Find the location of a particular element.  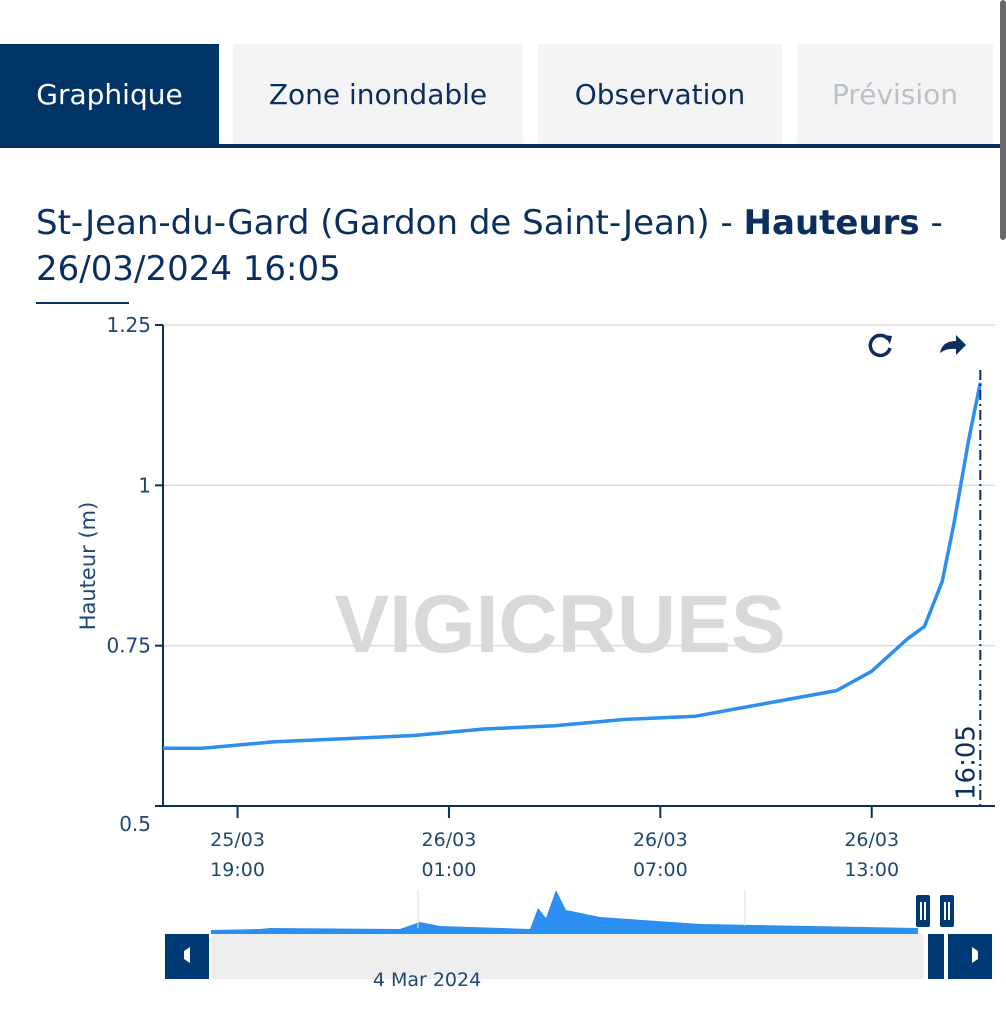

scroll-right-button is located at coordinates (970, 956).